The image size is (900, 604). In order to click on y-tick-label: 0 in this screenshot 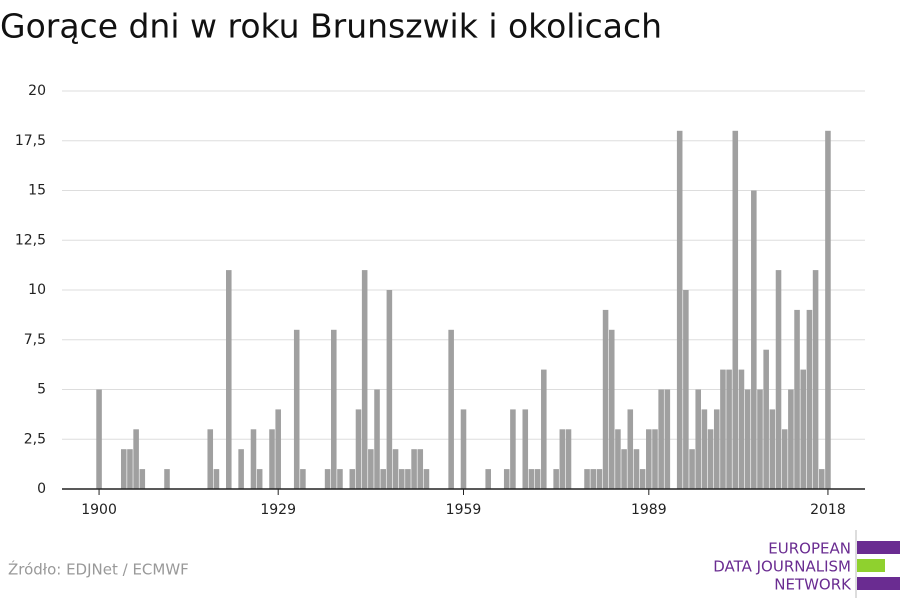, I will do `click(41, 489)`.